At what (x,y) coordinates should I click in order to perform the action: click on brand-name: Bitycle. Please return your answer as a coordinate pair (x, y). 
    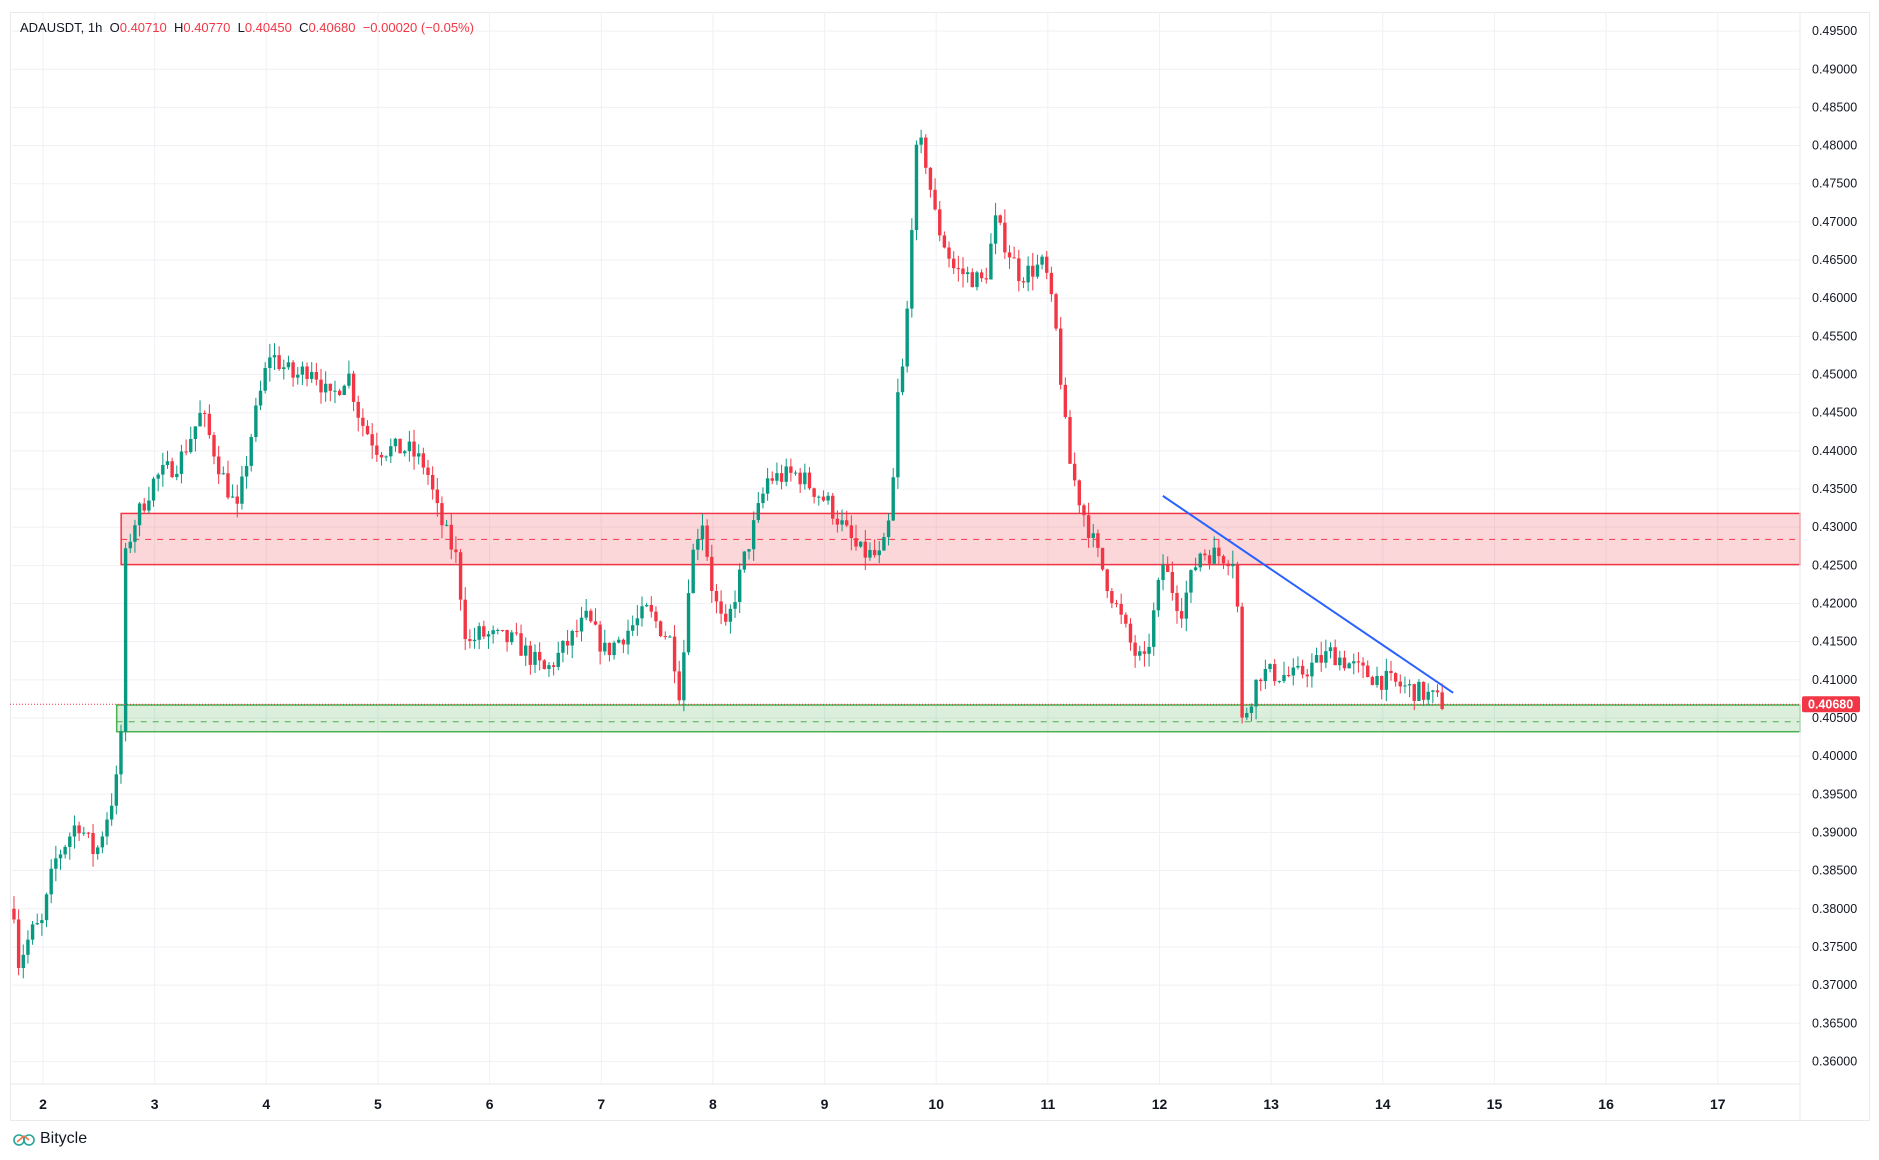
    Looking at the image, I should click on (64, 1138).